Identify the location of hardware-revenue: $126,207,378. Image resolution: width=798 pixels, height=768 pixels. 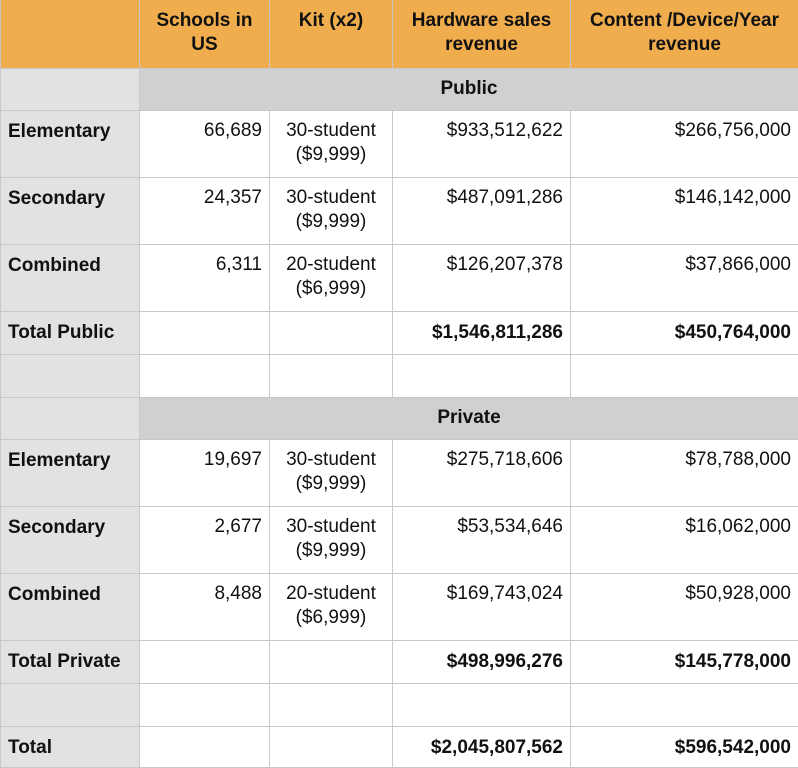
(481, 277).